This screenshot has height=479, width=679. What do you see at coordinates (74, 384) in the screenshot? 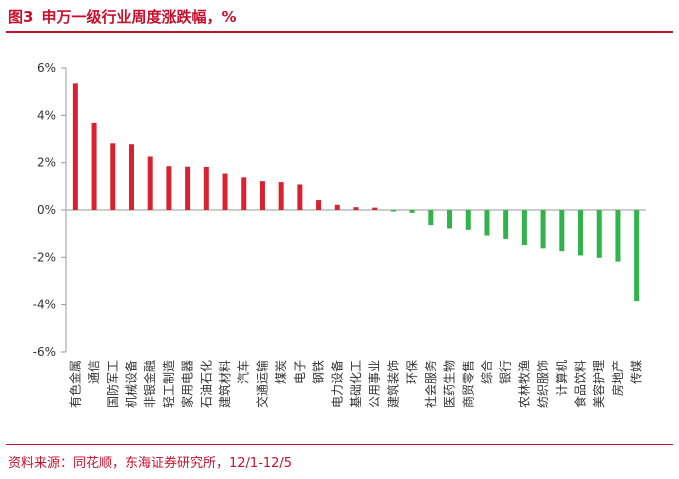
I see `category-label: 有色金属` at bounding box center [74, 384].